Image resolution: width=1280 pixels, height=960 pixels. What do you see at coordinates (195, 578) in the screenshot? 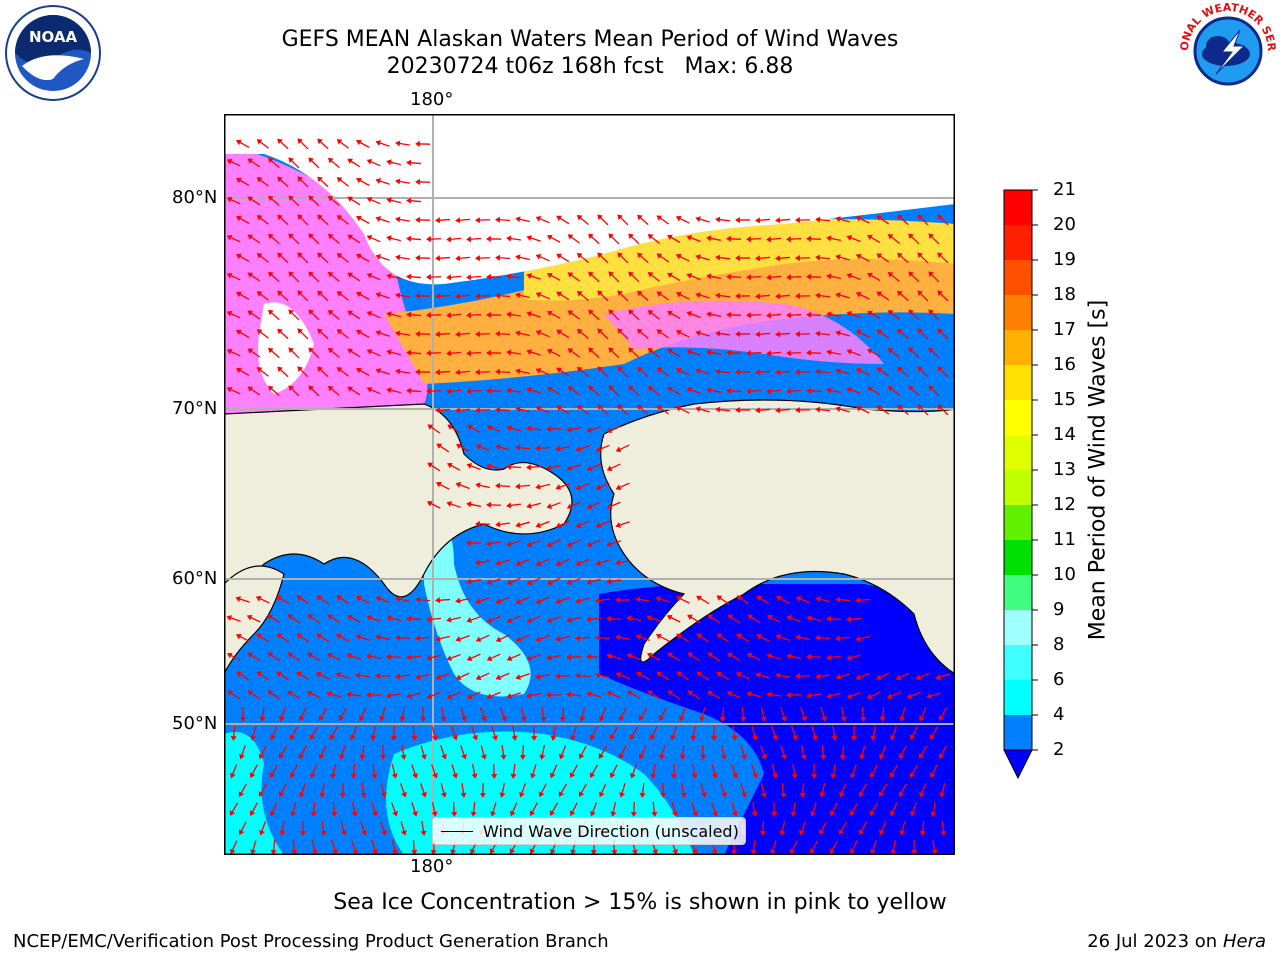
I see `lat-label-60: 60°N` at bounding box center [195, 578].